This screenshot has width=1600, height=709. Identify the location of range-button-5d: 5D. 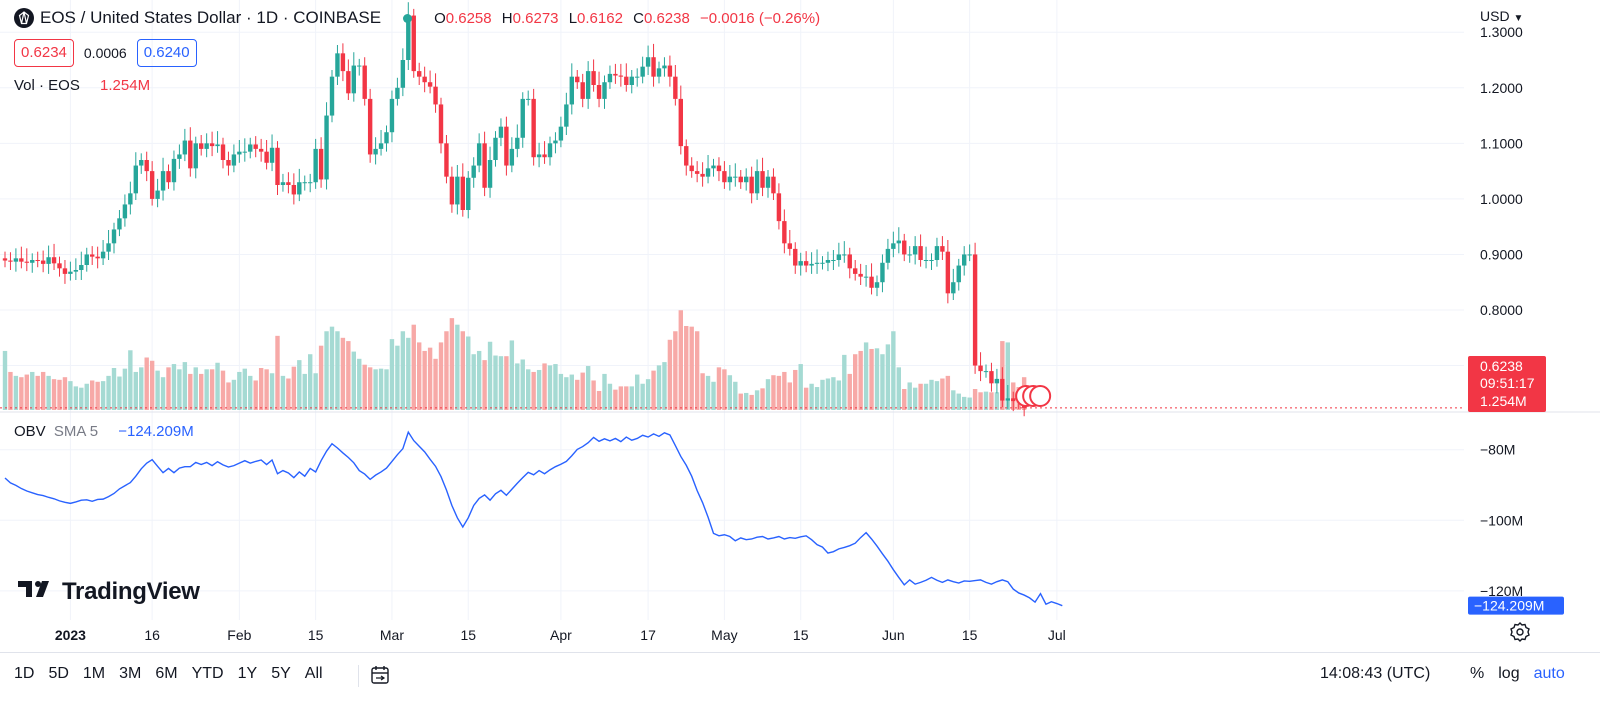
(58, 673).